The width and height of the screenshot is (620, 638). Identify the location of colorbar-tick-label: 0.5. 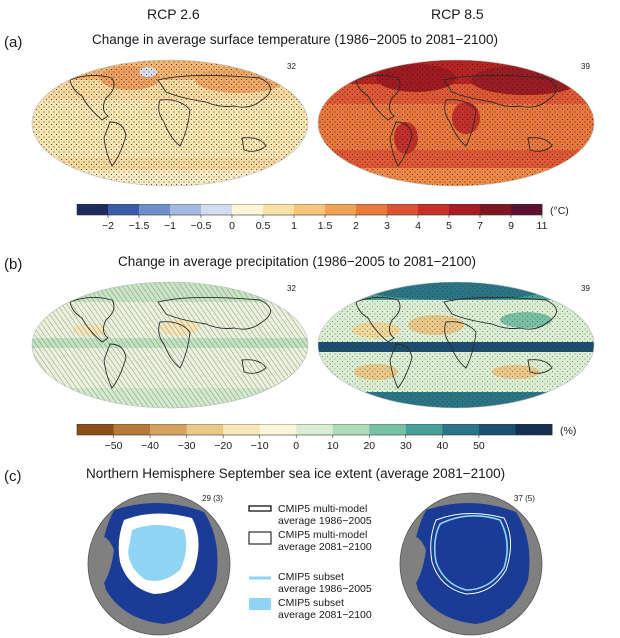
(263, 226).